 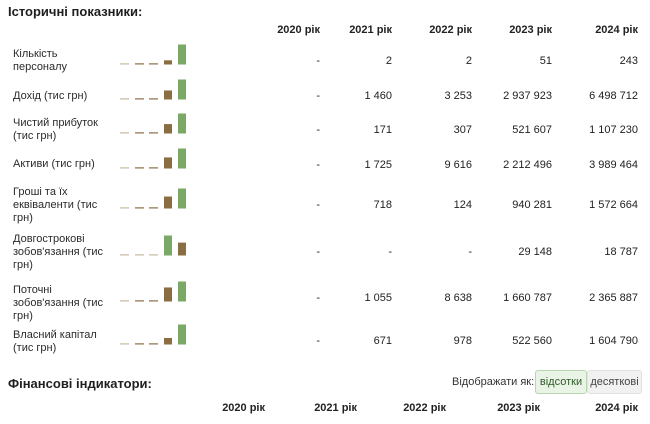 I want to click on row-label: Кількість персоналу, so click(x=40, y=60).